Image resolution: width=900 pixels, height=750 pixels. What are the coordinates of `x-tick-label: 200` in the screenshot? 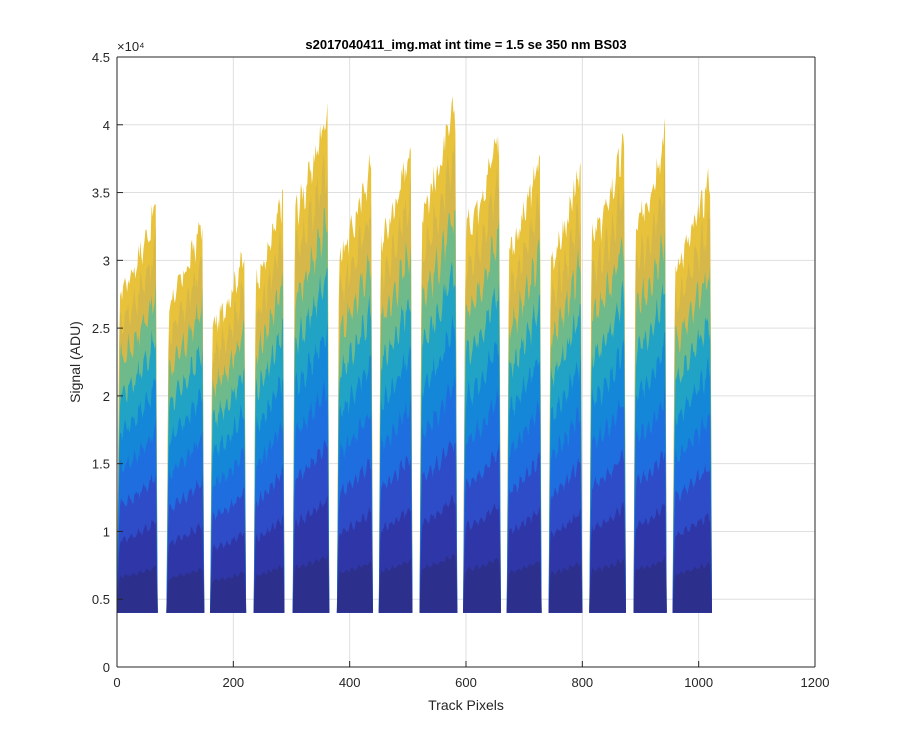 It's located at (233, 682).